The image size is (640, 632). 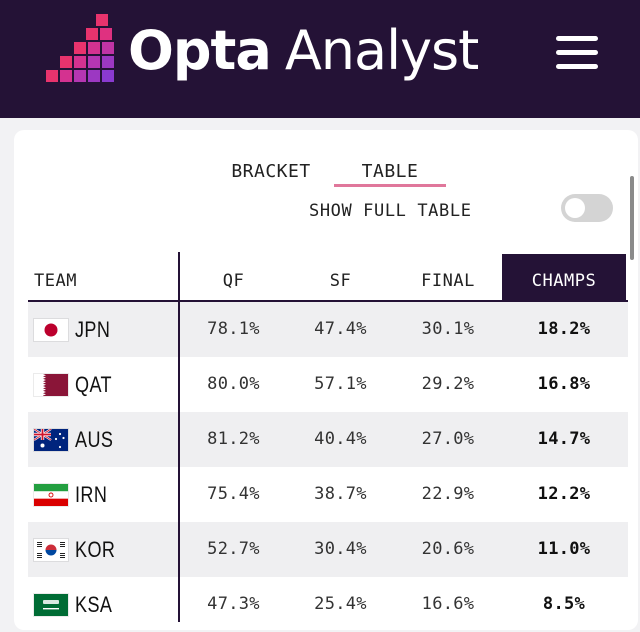 What do you see at coordinates (448, 494) in the screenshot?
I see `final-value: 22.9%` at bounding box center [448, 494].